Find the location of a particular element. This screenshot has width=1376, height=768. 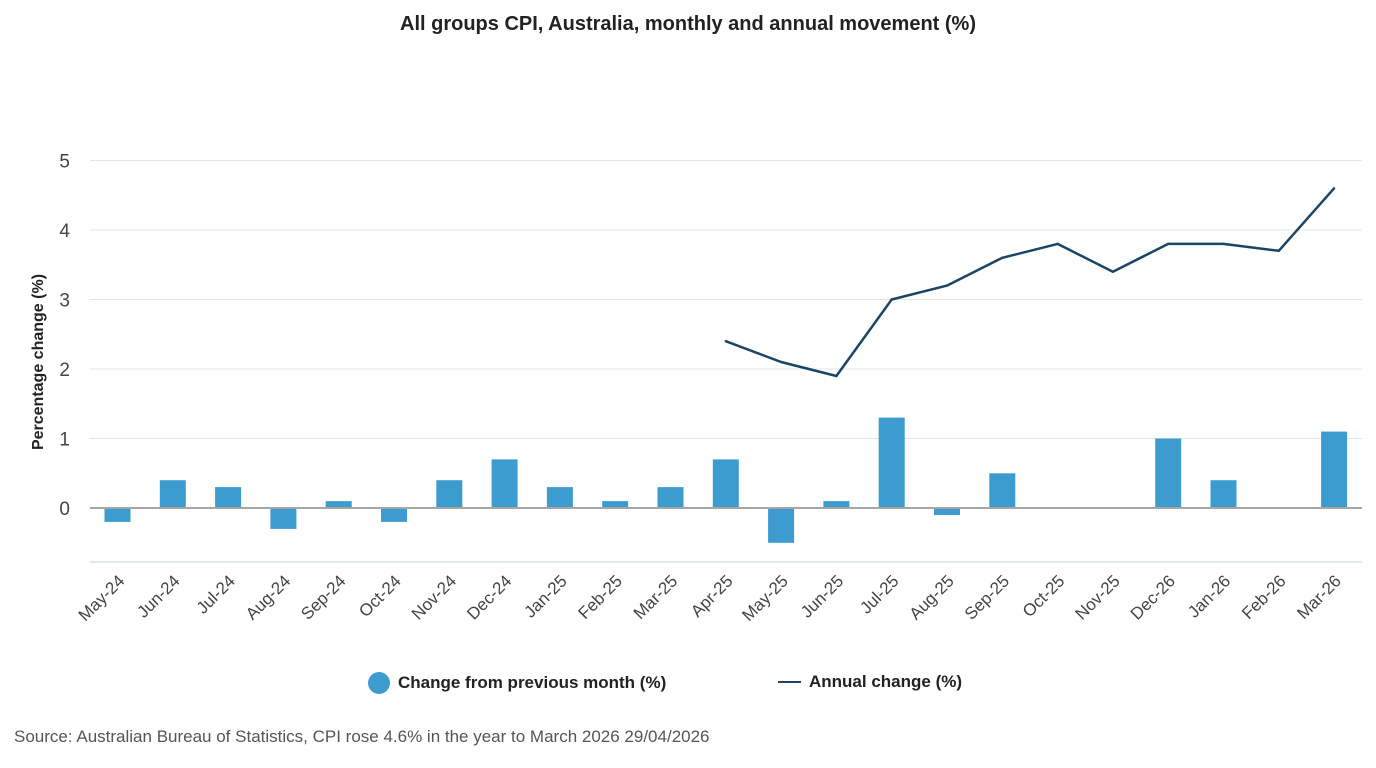

bar-series-monthly-change is located at coordinates (726, 480).